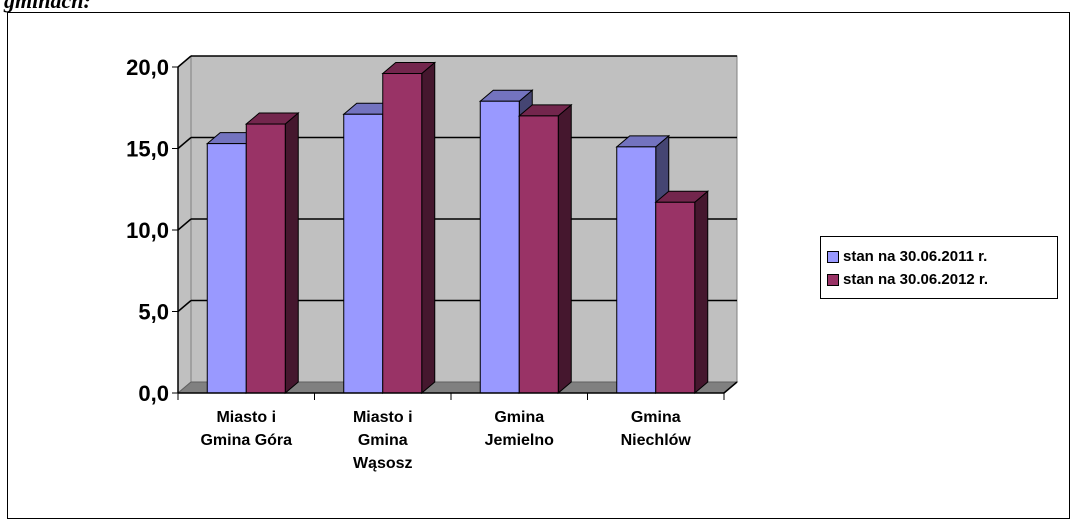 Image resolution: width=1071 pixels, height=519 pixels. Describe the element at coordinates (730, 387) in the screenshot. I see `x-axis-depth` at that location.